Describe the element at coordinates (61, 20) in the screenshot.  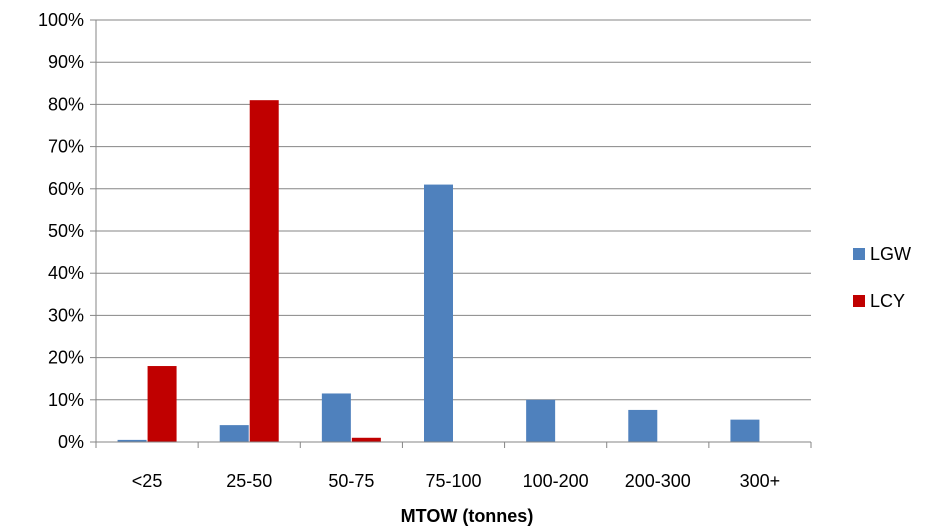
I see `y-tick-label: 100%` at that location.